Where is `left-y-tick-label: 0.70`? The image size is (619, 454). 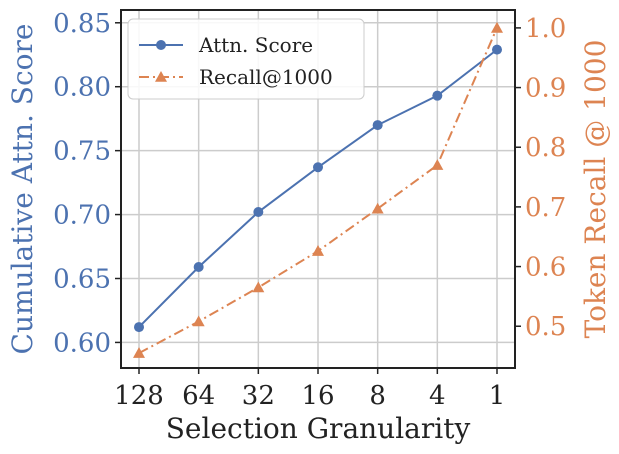
left-y-tick-label: 0.70 is located at coordinates (82, 216).